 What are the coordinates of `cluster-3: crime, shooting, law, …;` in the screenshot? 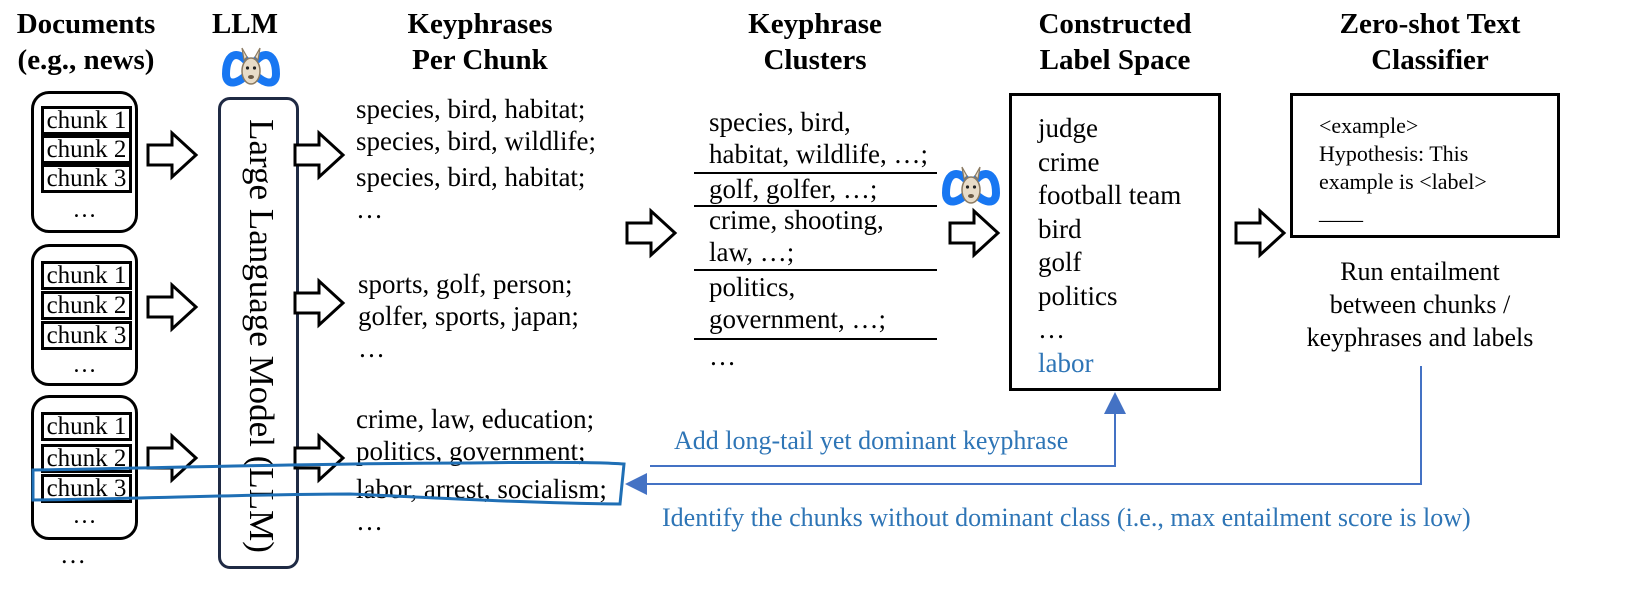 It's located at (796, 236).